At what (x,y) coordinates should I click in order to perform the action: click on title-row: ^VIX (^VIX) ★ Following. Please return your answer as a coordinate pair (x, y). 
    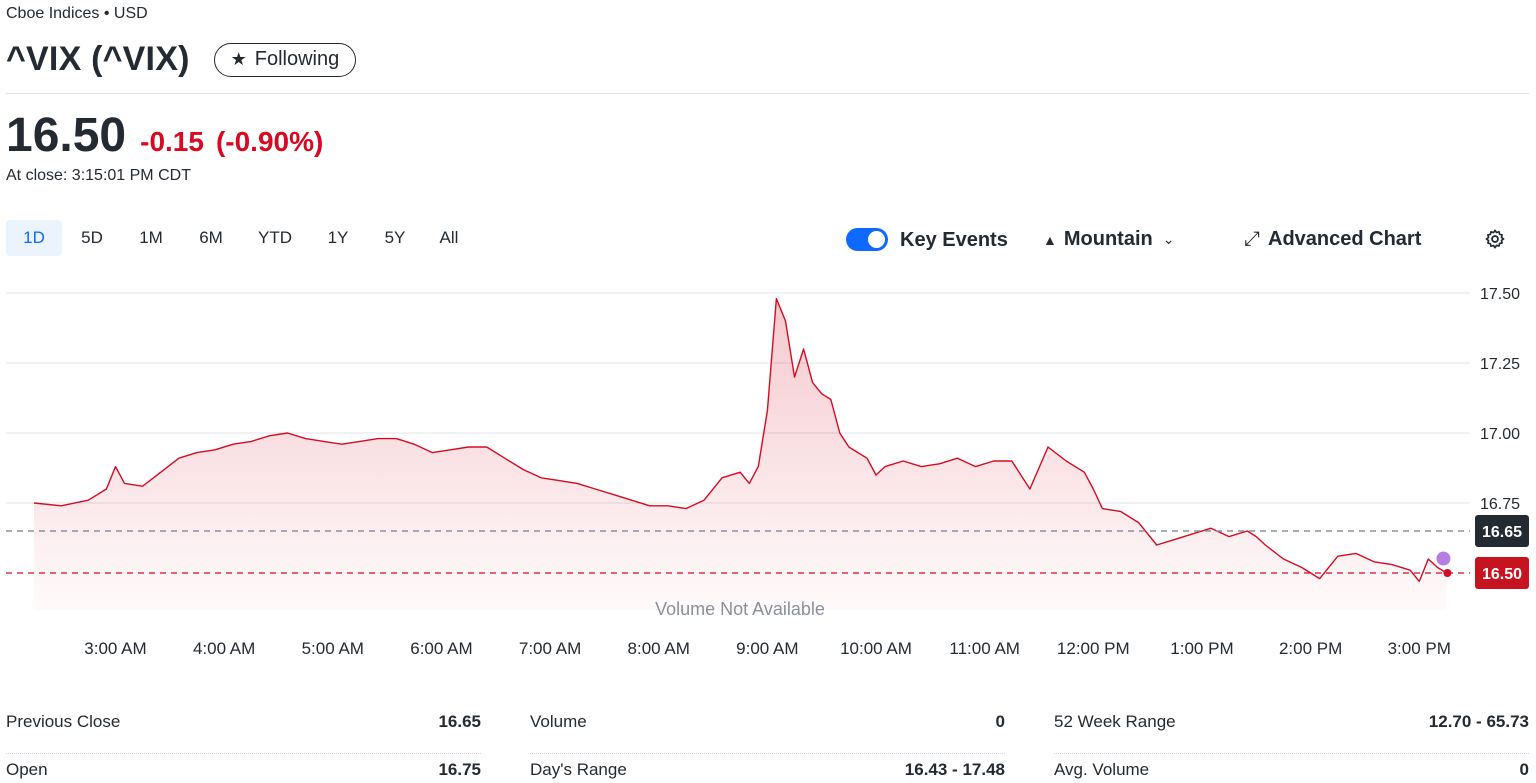
    Looking at the image, I should click on (181, 59).